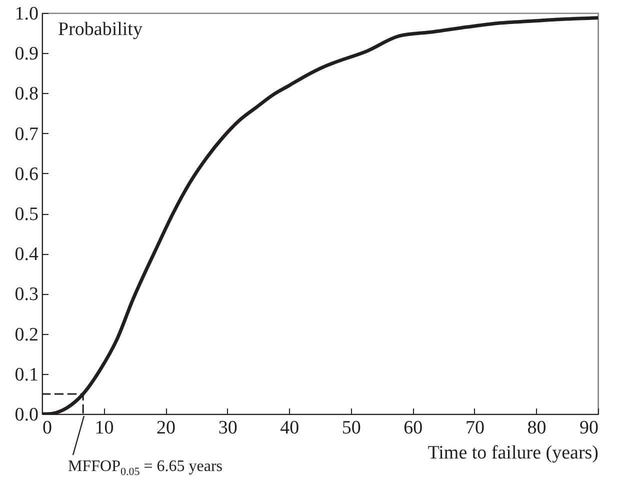  I want to click on y-tick-label: 1.0, so click(26, 14).